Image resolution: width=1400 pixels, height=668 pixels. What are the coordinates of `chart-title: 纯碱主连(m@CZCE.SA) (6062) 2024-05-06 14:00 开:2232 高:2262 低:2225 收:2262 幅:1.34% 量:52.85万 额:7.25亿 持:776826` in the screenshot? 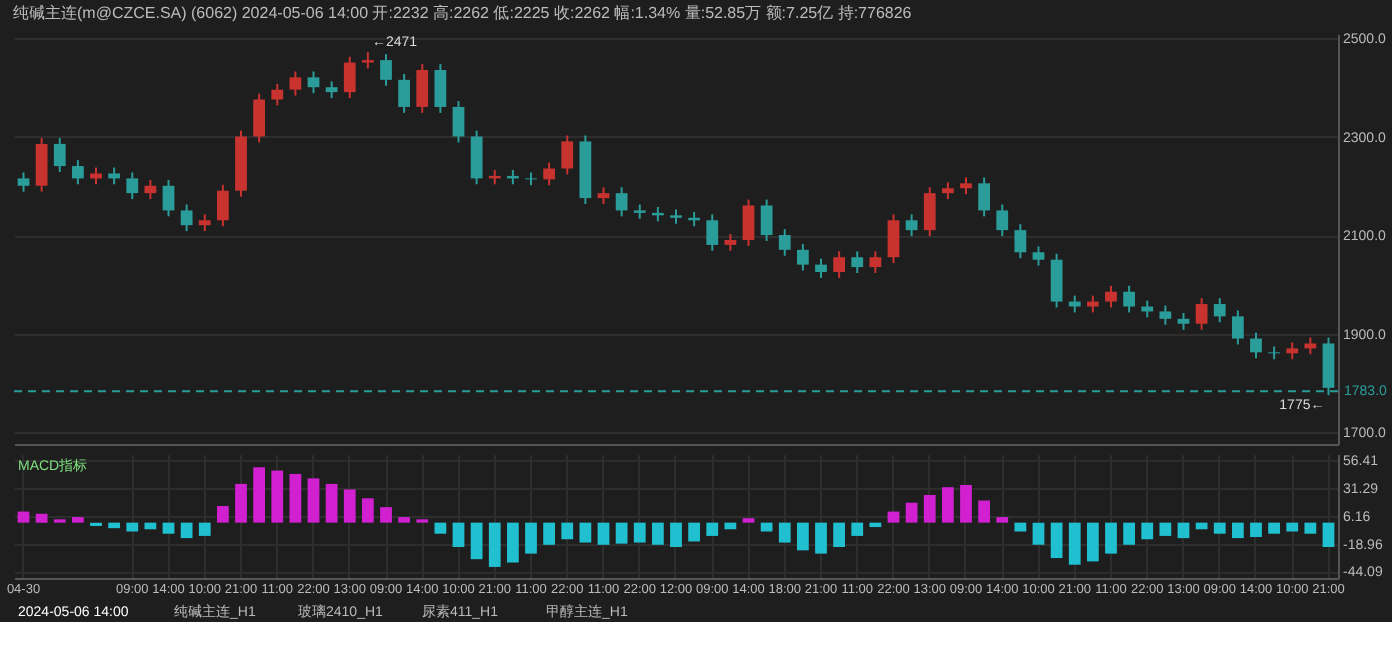 It's located at (463, 12).